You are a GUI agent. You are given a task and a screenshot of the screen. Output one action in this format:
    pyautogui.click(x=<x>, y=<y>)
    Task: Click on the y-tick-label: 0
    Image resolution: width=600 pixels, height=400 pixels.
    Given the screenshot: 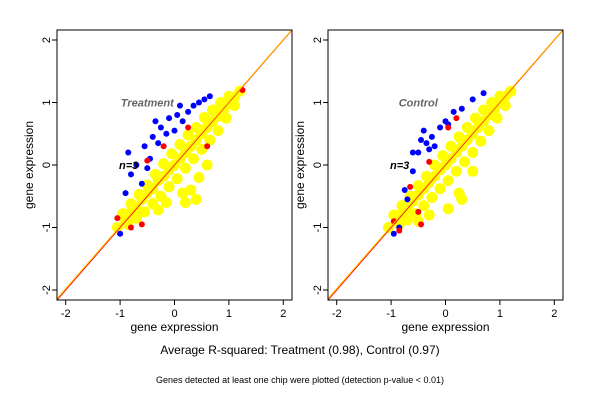 What is the action you would take?
    pyautogui.click(x=318, y=165)
    